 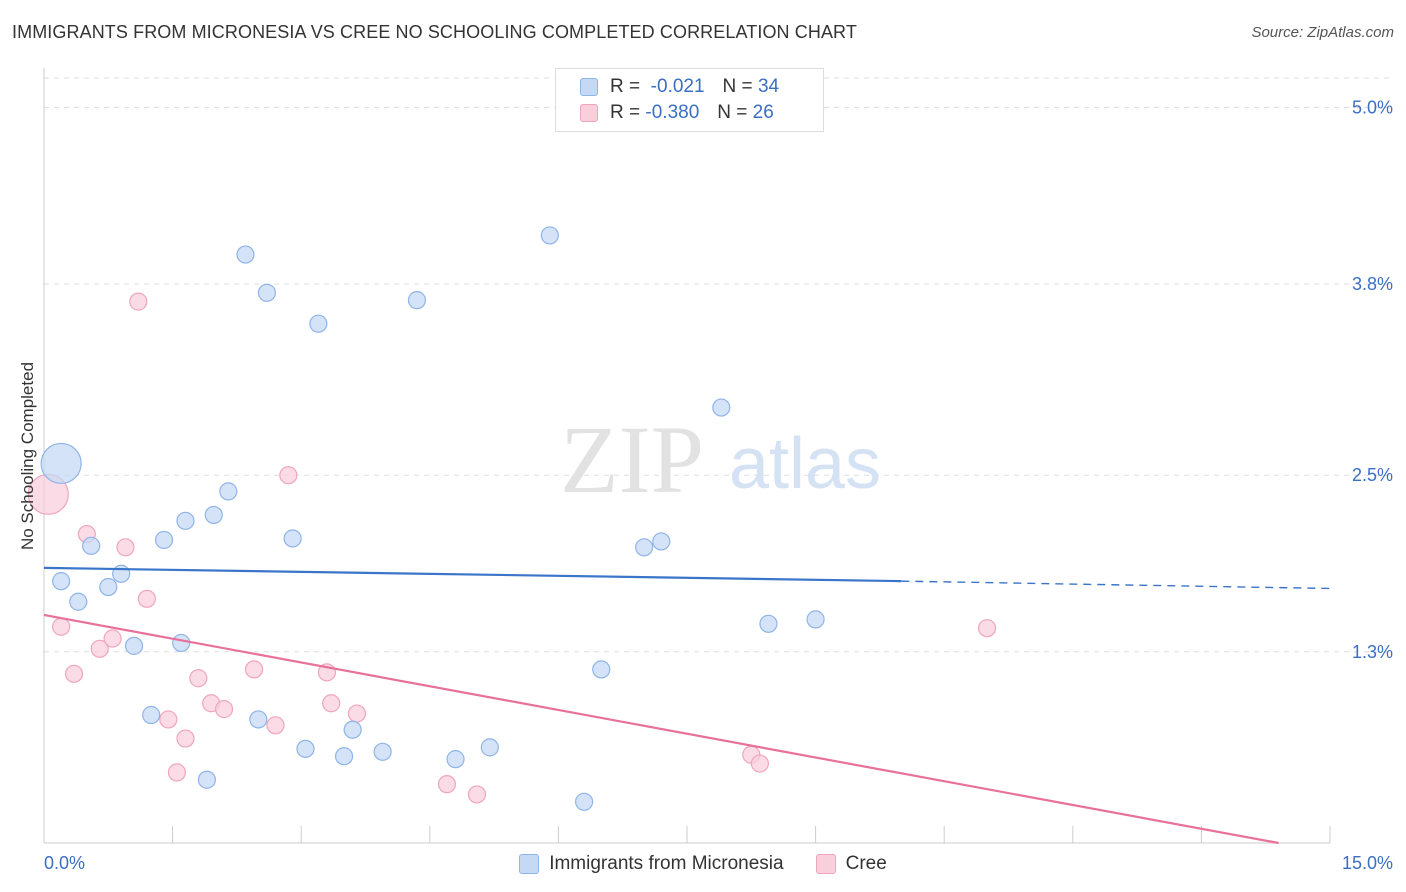 What do you see at coordinates (632, 459) in the screenshot?
I see `watermark-zip: ZIP` at bounding box center [632, 459].